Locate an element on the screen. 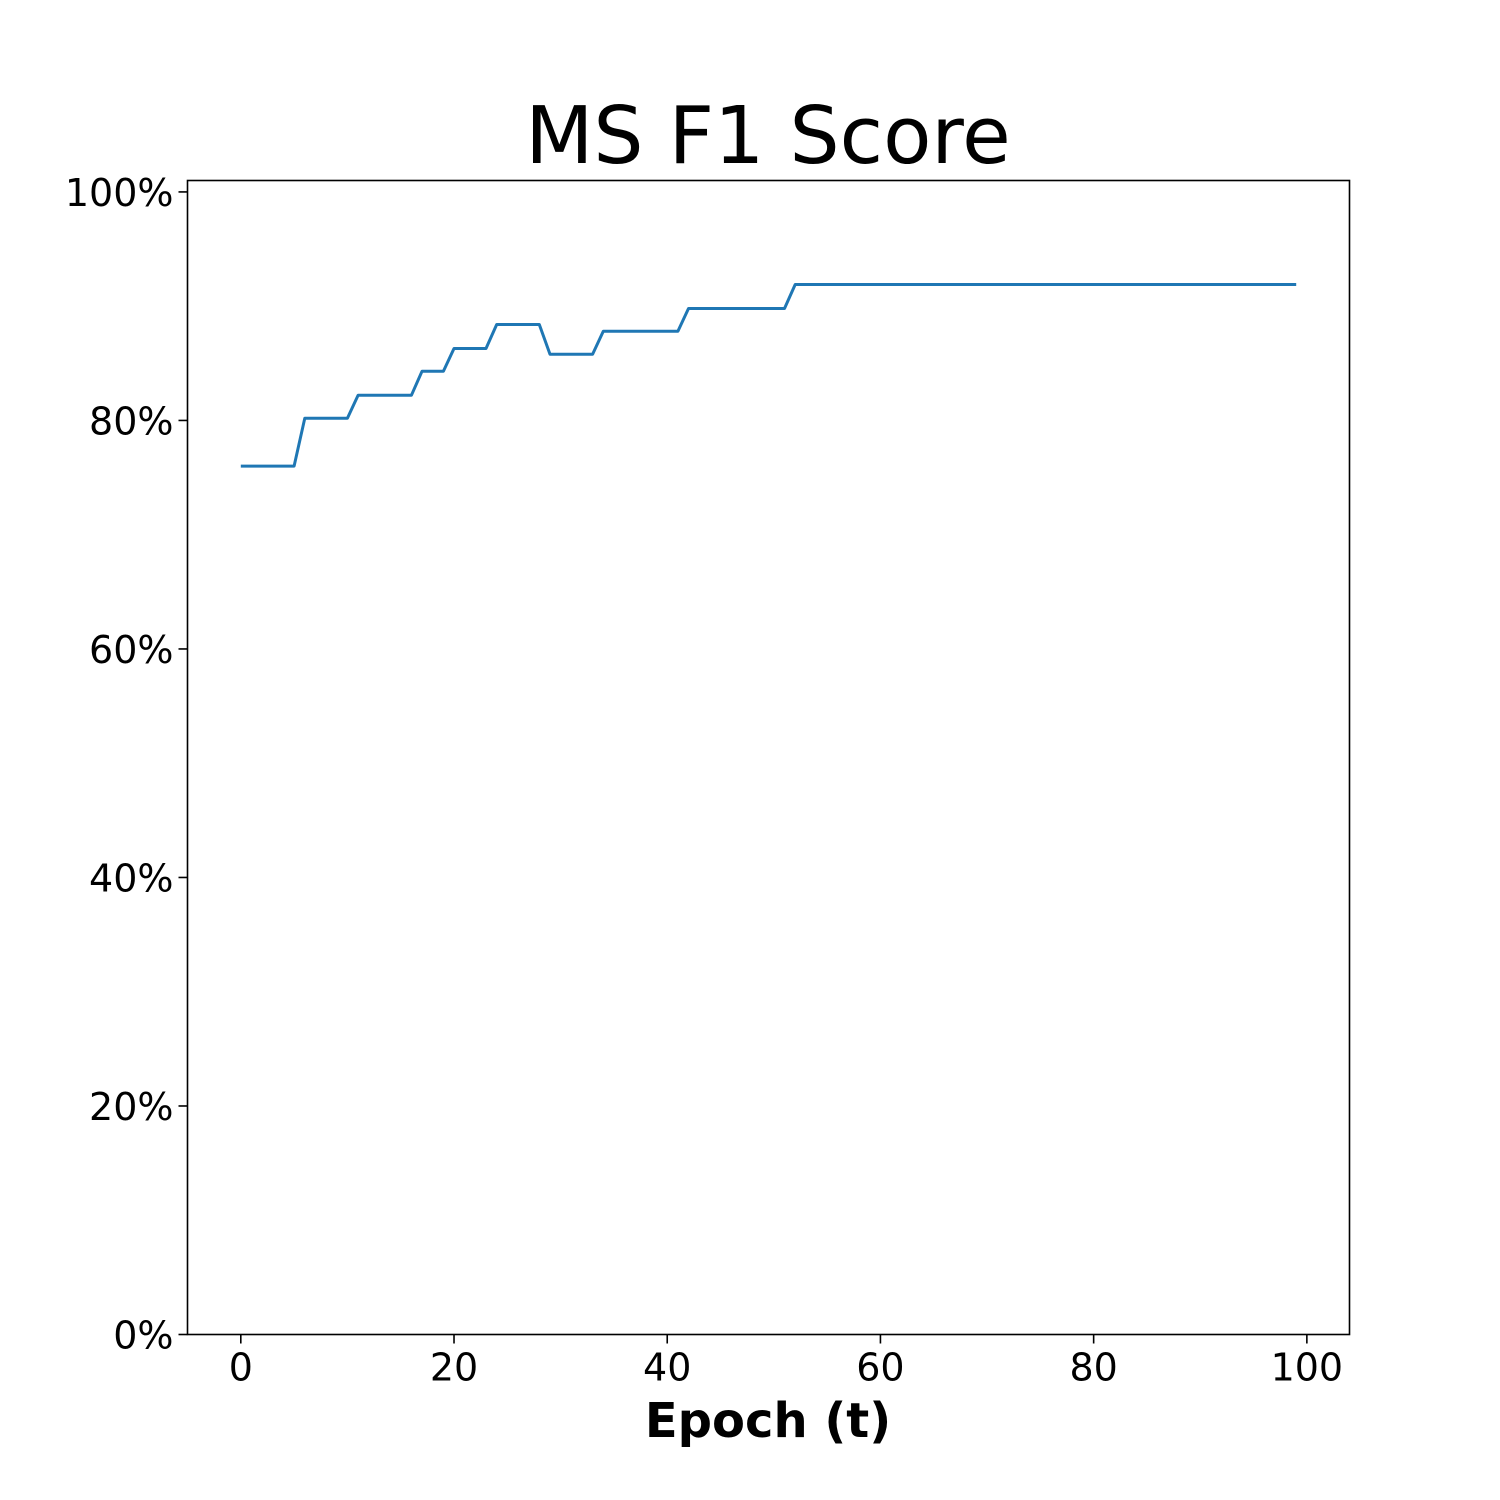 Image resolution: width=1500 pixels, height=1500 pixels. y-axis: 0% 20% 40% 60% 80% 100% is located at coordinates (126, 764).